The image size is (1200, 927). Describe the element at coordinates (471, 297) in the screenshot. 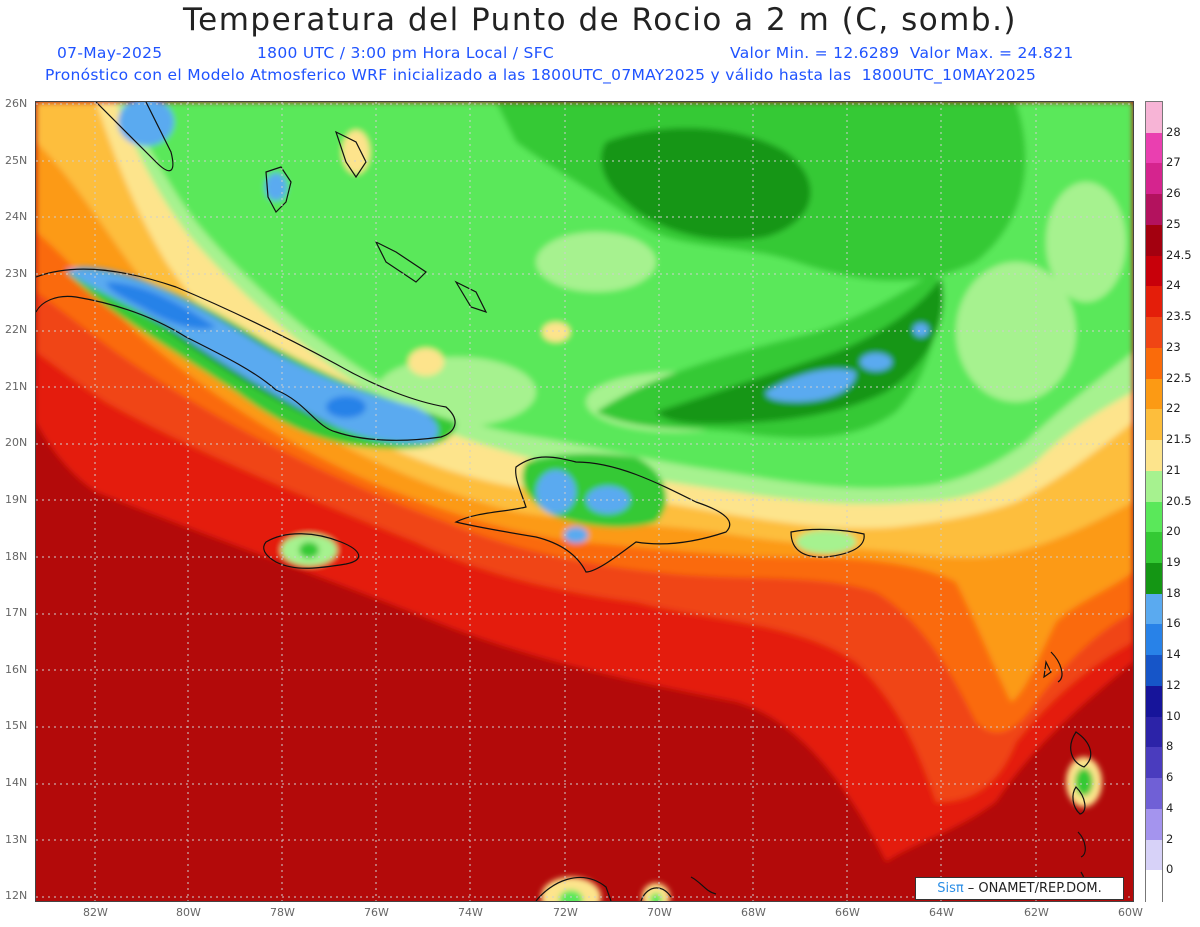

I see `bahamas-coast` at that location.